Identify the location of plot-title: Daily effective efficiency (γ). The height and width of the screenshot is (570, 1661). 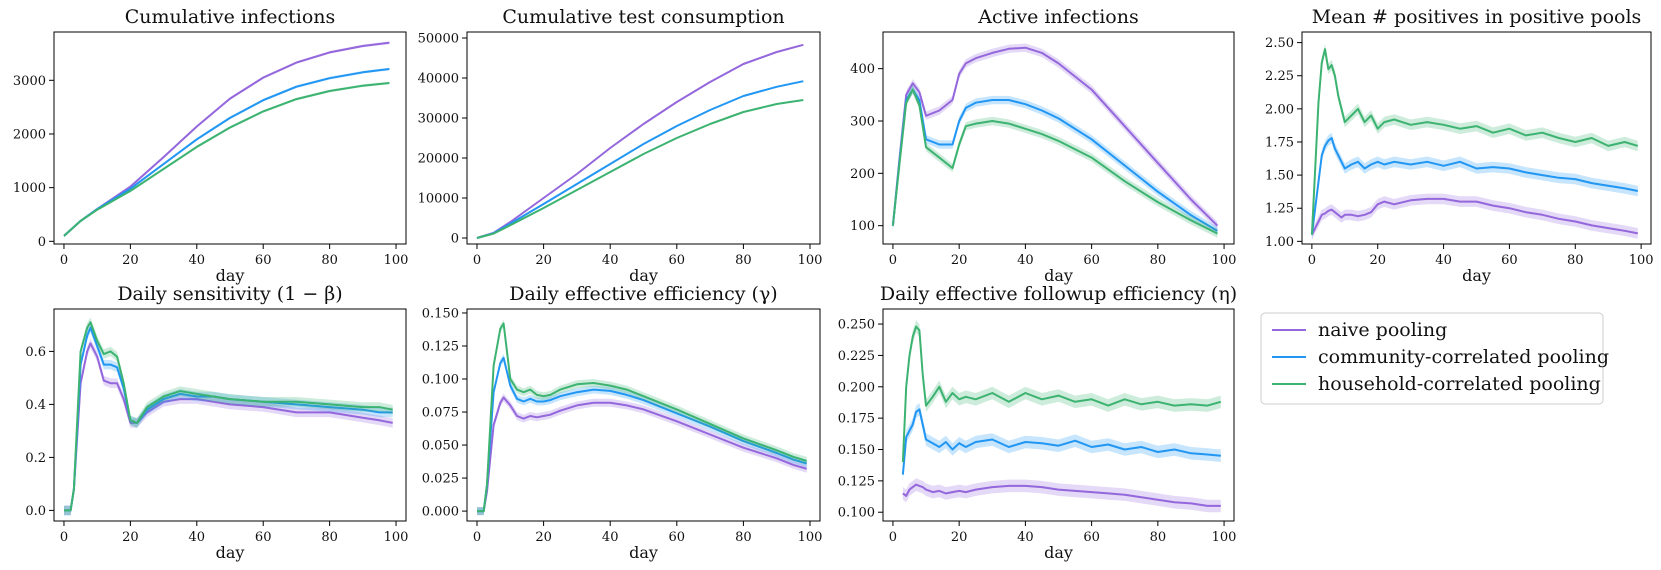
(643, 294).